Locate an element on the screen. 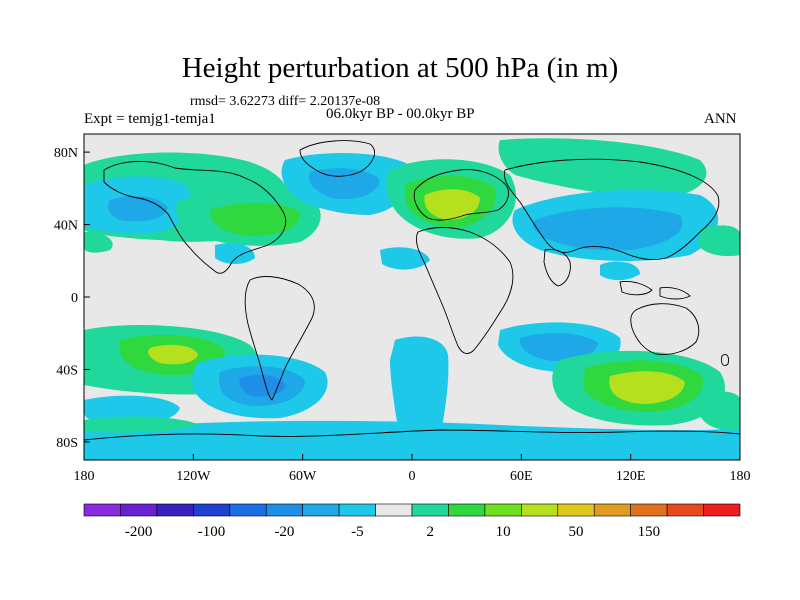  y-tick-label: 80N is located at coordinates (66, 153).